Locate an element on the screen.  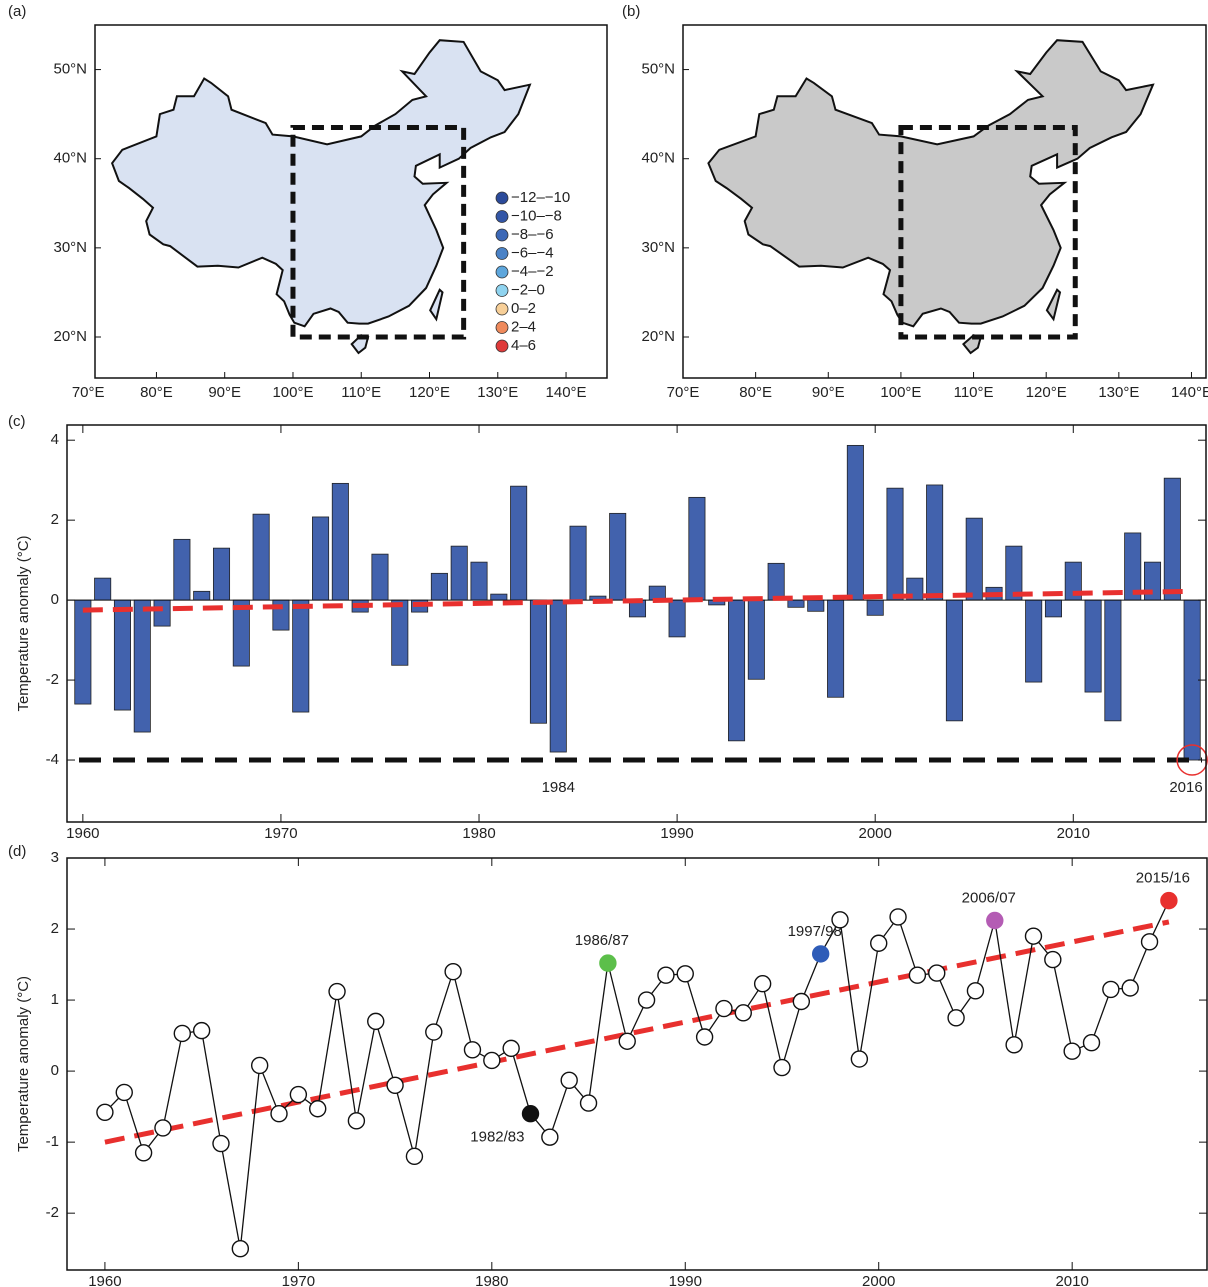
trend-line is located at coordinates (637, 600).